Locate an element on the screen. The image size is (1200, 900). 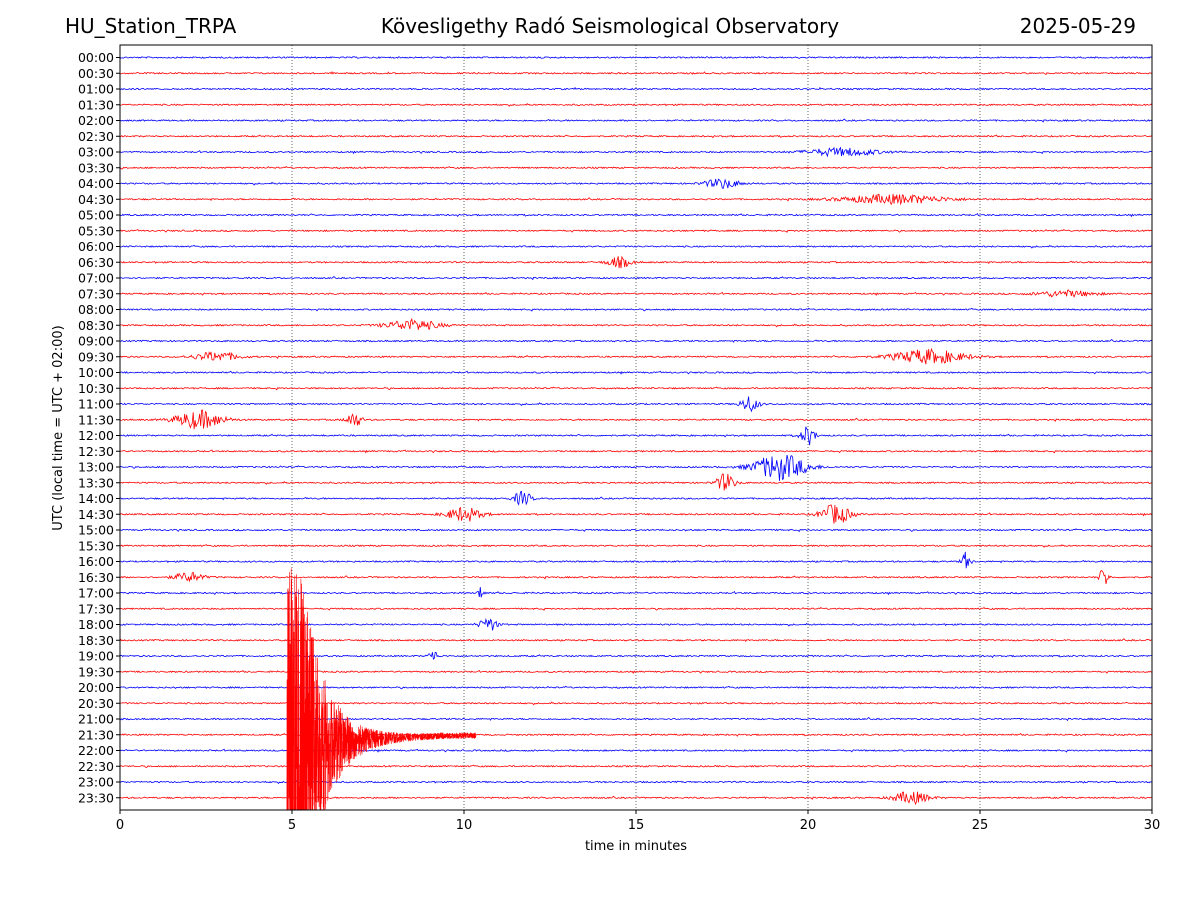
y-tick-label: 16:30 is located at coordinates (96, 577).